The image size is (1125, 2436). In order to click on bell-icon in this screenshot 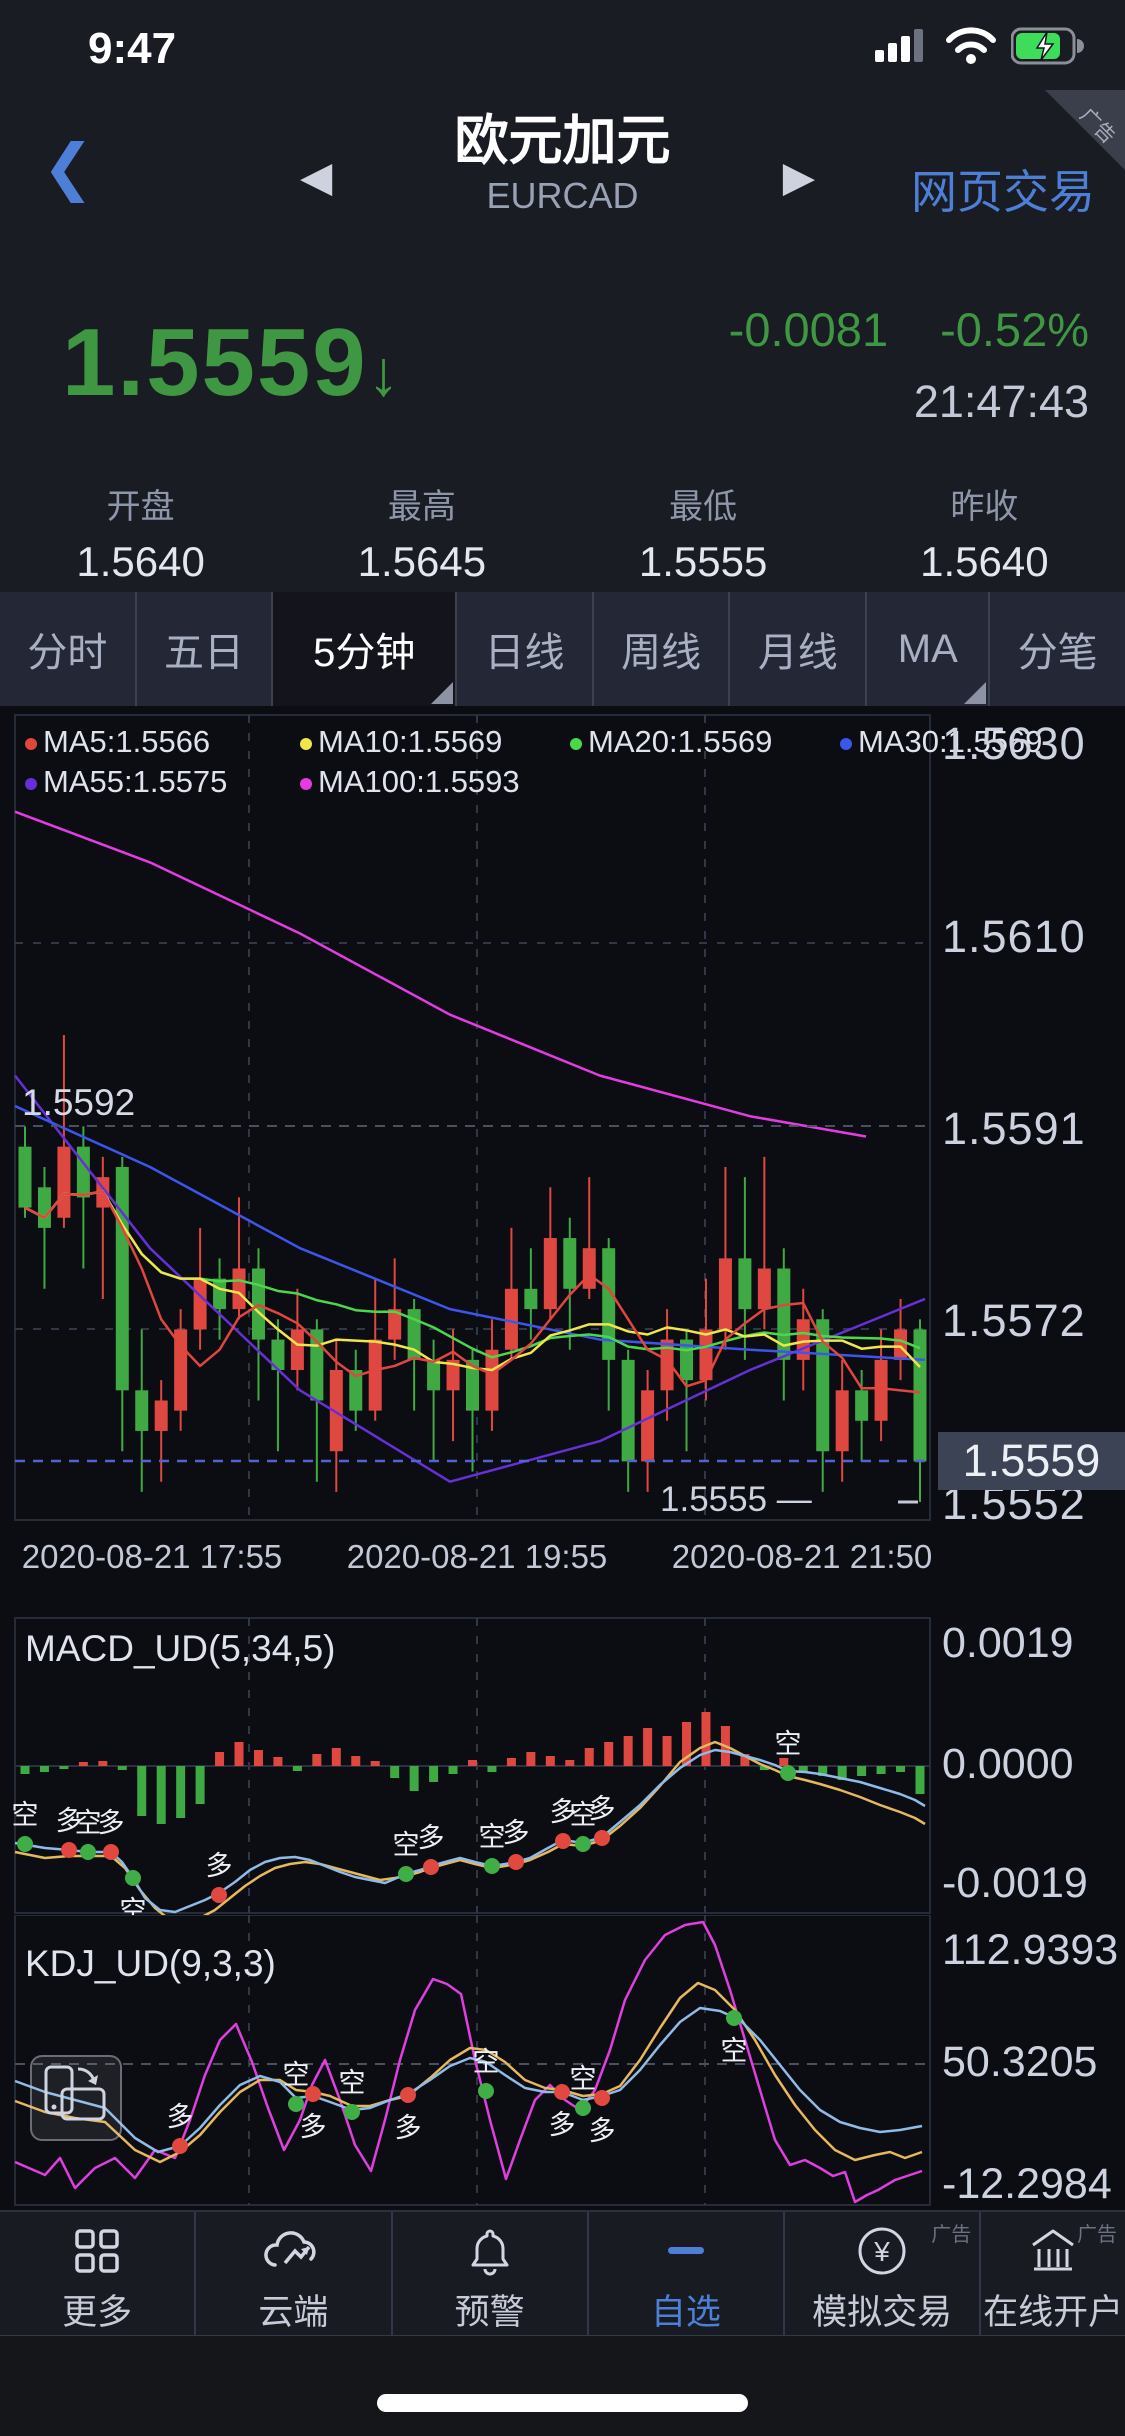, I will do `click(490, 2251)`.